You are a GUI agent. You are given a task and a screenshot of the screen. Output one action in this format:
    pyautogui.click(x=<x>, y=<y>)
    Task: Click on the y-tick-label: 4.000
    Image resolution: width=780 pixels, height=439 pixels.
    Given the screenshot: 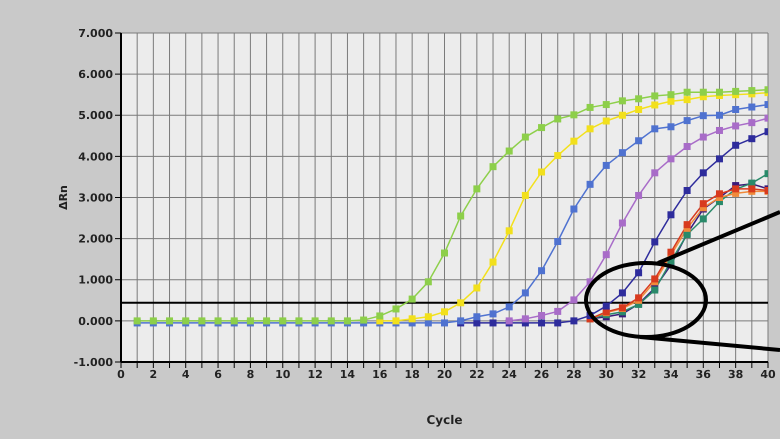 What is the action you would take?
    pyautogui.click(x=96, y=157)
    